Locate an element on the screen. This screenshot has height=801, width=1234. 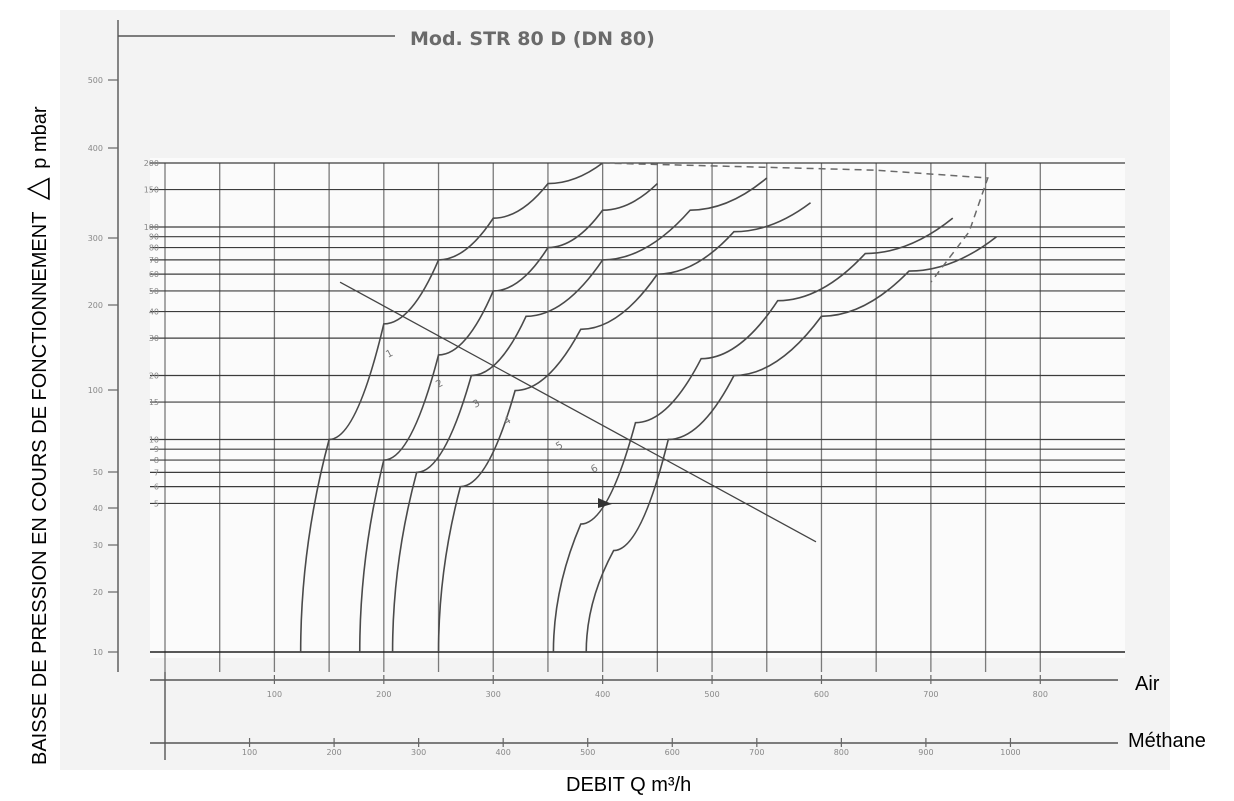
inner-y-tick-label: 100 is located at coordinates (151, 227).